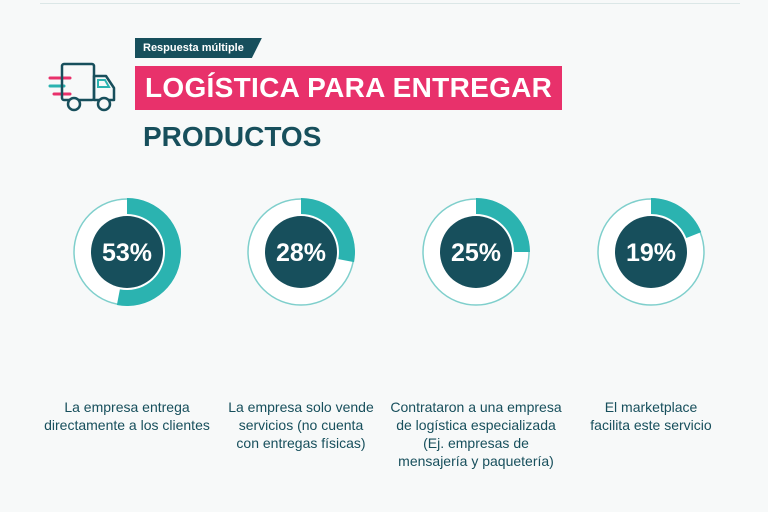 The height and width of the screenshot is (512, 768). What do you see at coordinates (349, 88) in the screenshot?
I see `page-title: LOGÍSTICA PARA ENTREGAR` at bounding box center [349, 88].